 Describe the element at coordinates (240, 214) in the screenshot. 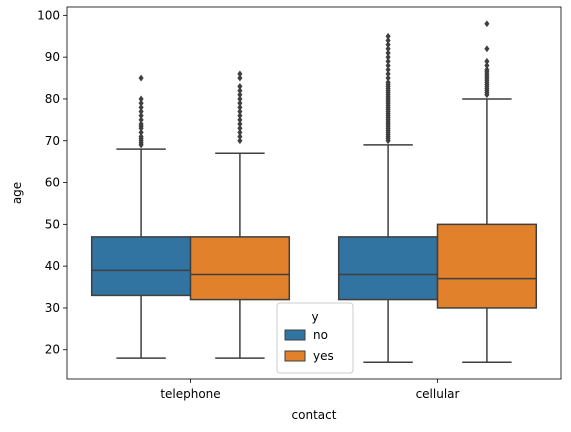

I see `box-yes-telephone` at that location.